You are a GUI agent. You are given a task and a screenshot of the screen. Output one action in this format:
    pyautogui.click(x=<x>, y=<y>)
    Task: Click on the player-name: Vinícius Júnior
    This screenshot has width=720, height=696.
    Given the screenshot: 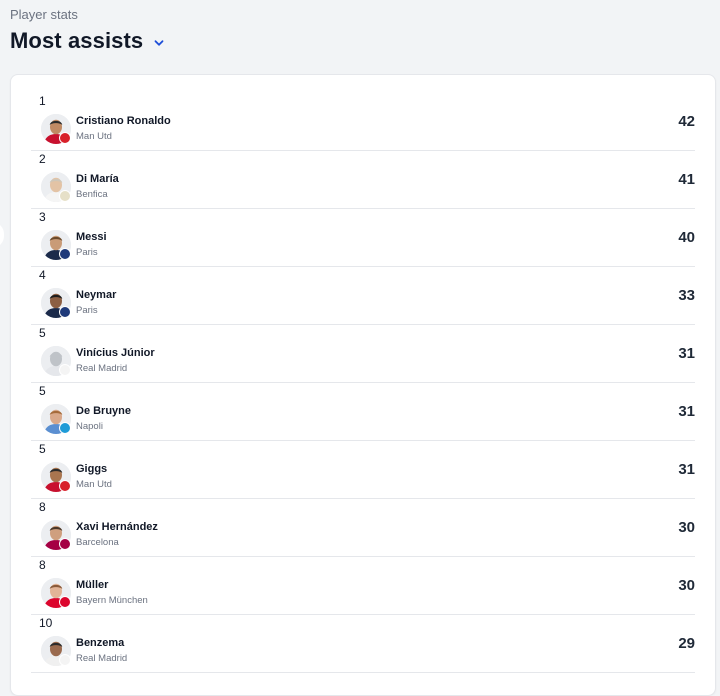 What is the action you would take?
    pyautogui.click(x=115, y=353)
    